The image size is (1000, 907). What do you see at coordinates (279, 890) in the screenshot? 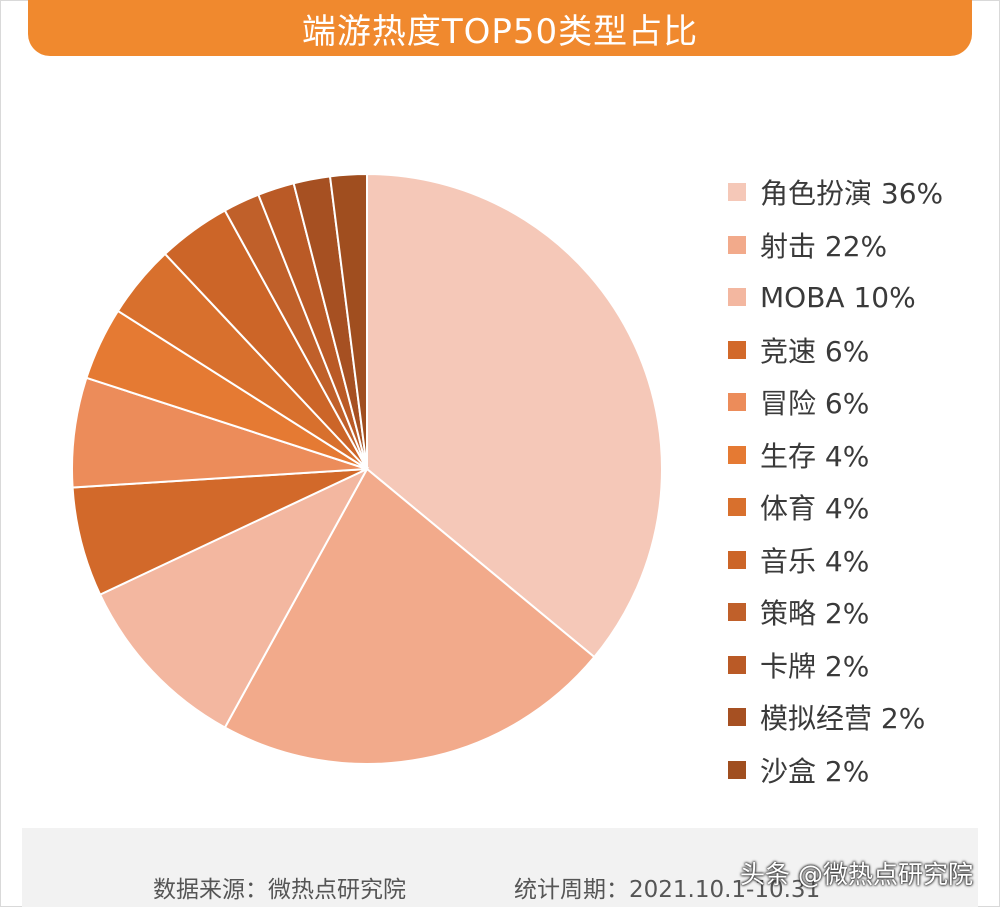
I see `data-source-text: 数据来源：微热点研究院` at bounding box center [279, 890].